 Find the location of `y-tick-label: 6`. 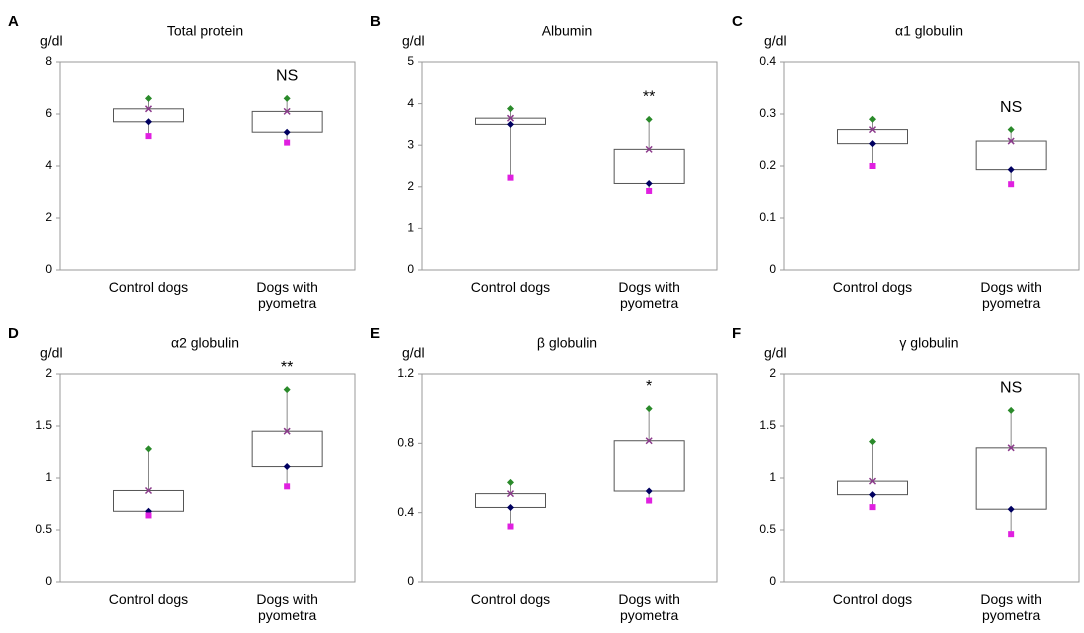

y-tick-label: 6 is located at coordinates (48, 113).